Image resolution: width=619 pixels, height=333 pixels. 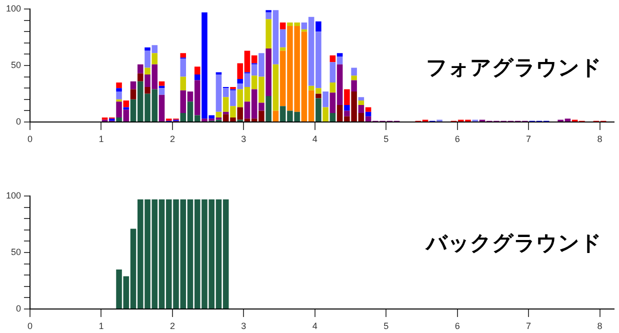 What do you see at coordinates (514, 67) in the screenshot?
I see `text: フォアグラウンド` at bounding box center [514, 67].